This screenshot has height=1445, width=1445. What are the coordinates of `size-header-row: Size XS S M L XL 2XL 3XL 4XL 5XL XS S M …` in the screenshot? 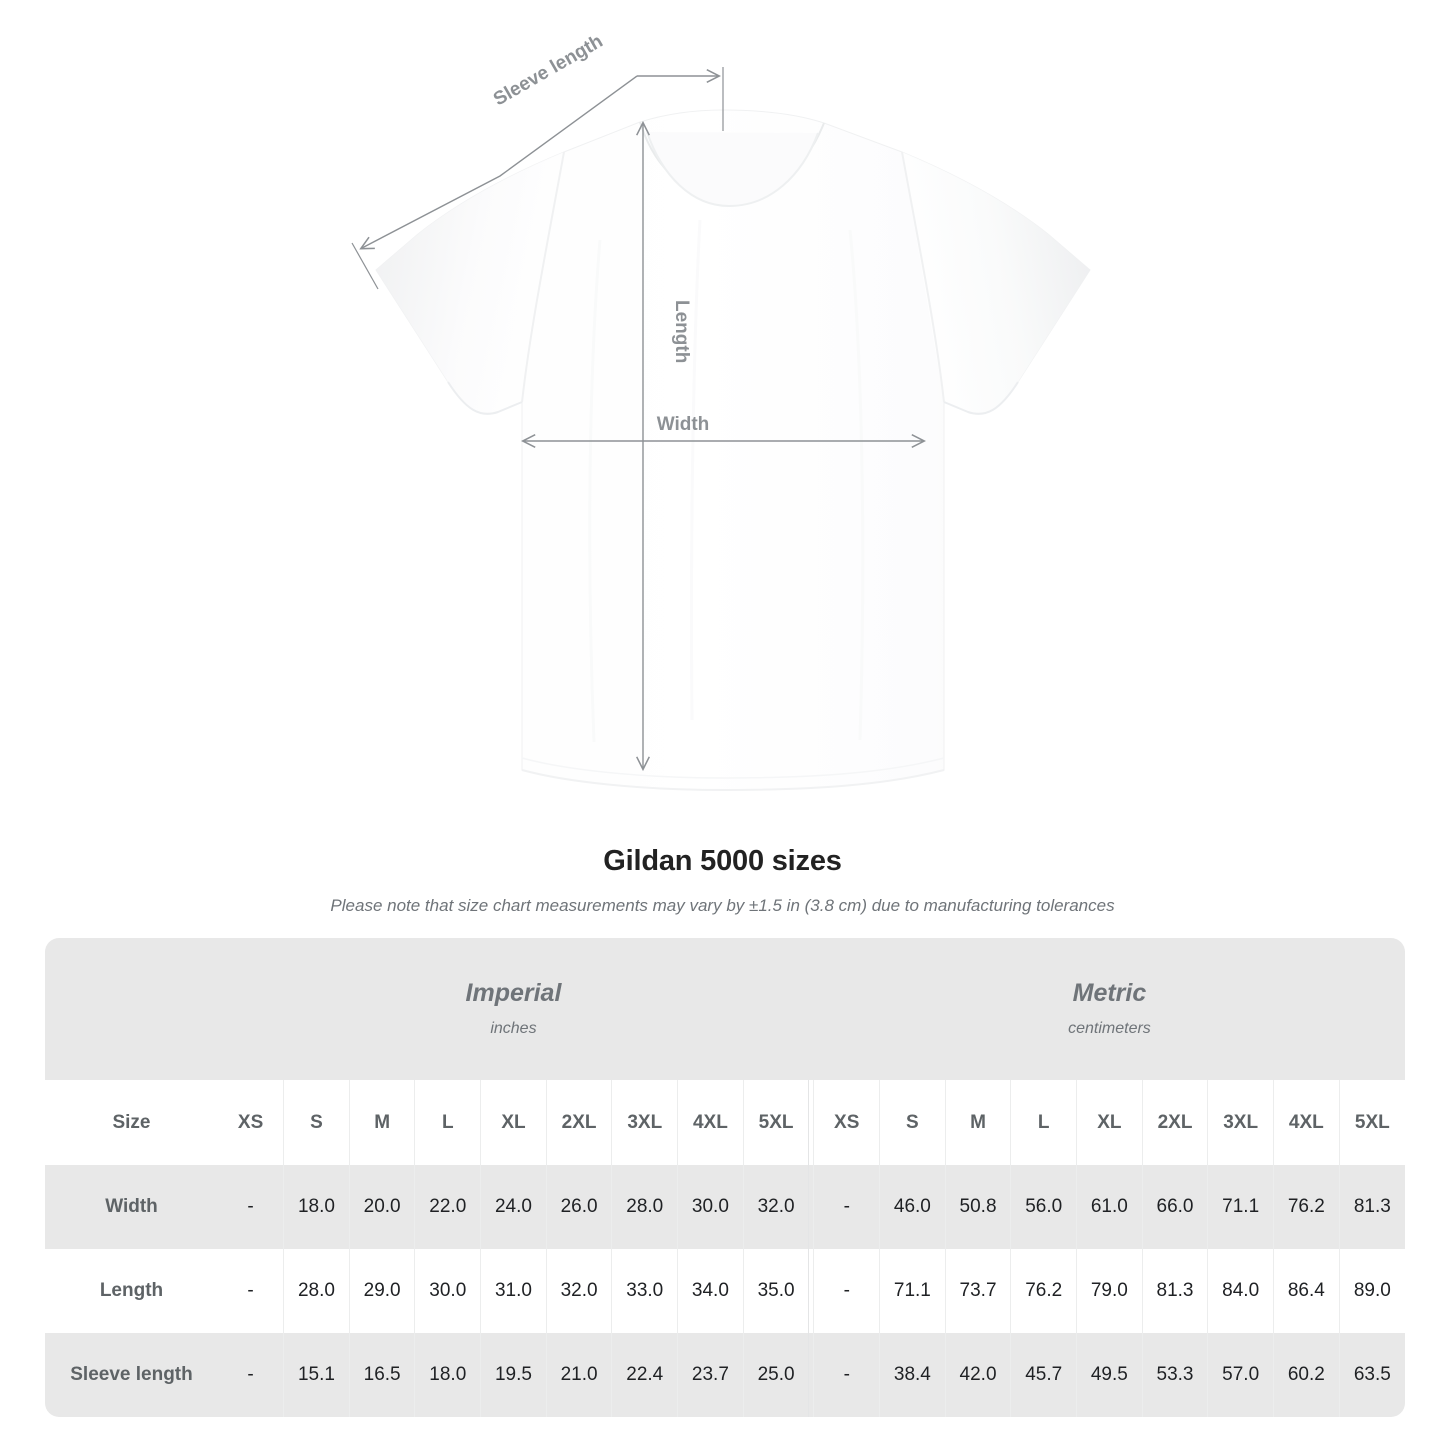 It's located at (725, 1122).